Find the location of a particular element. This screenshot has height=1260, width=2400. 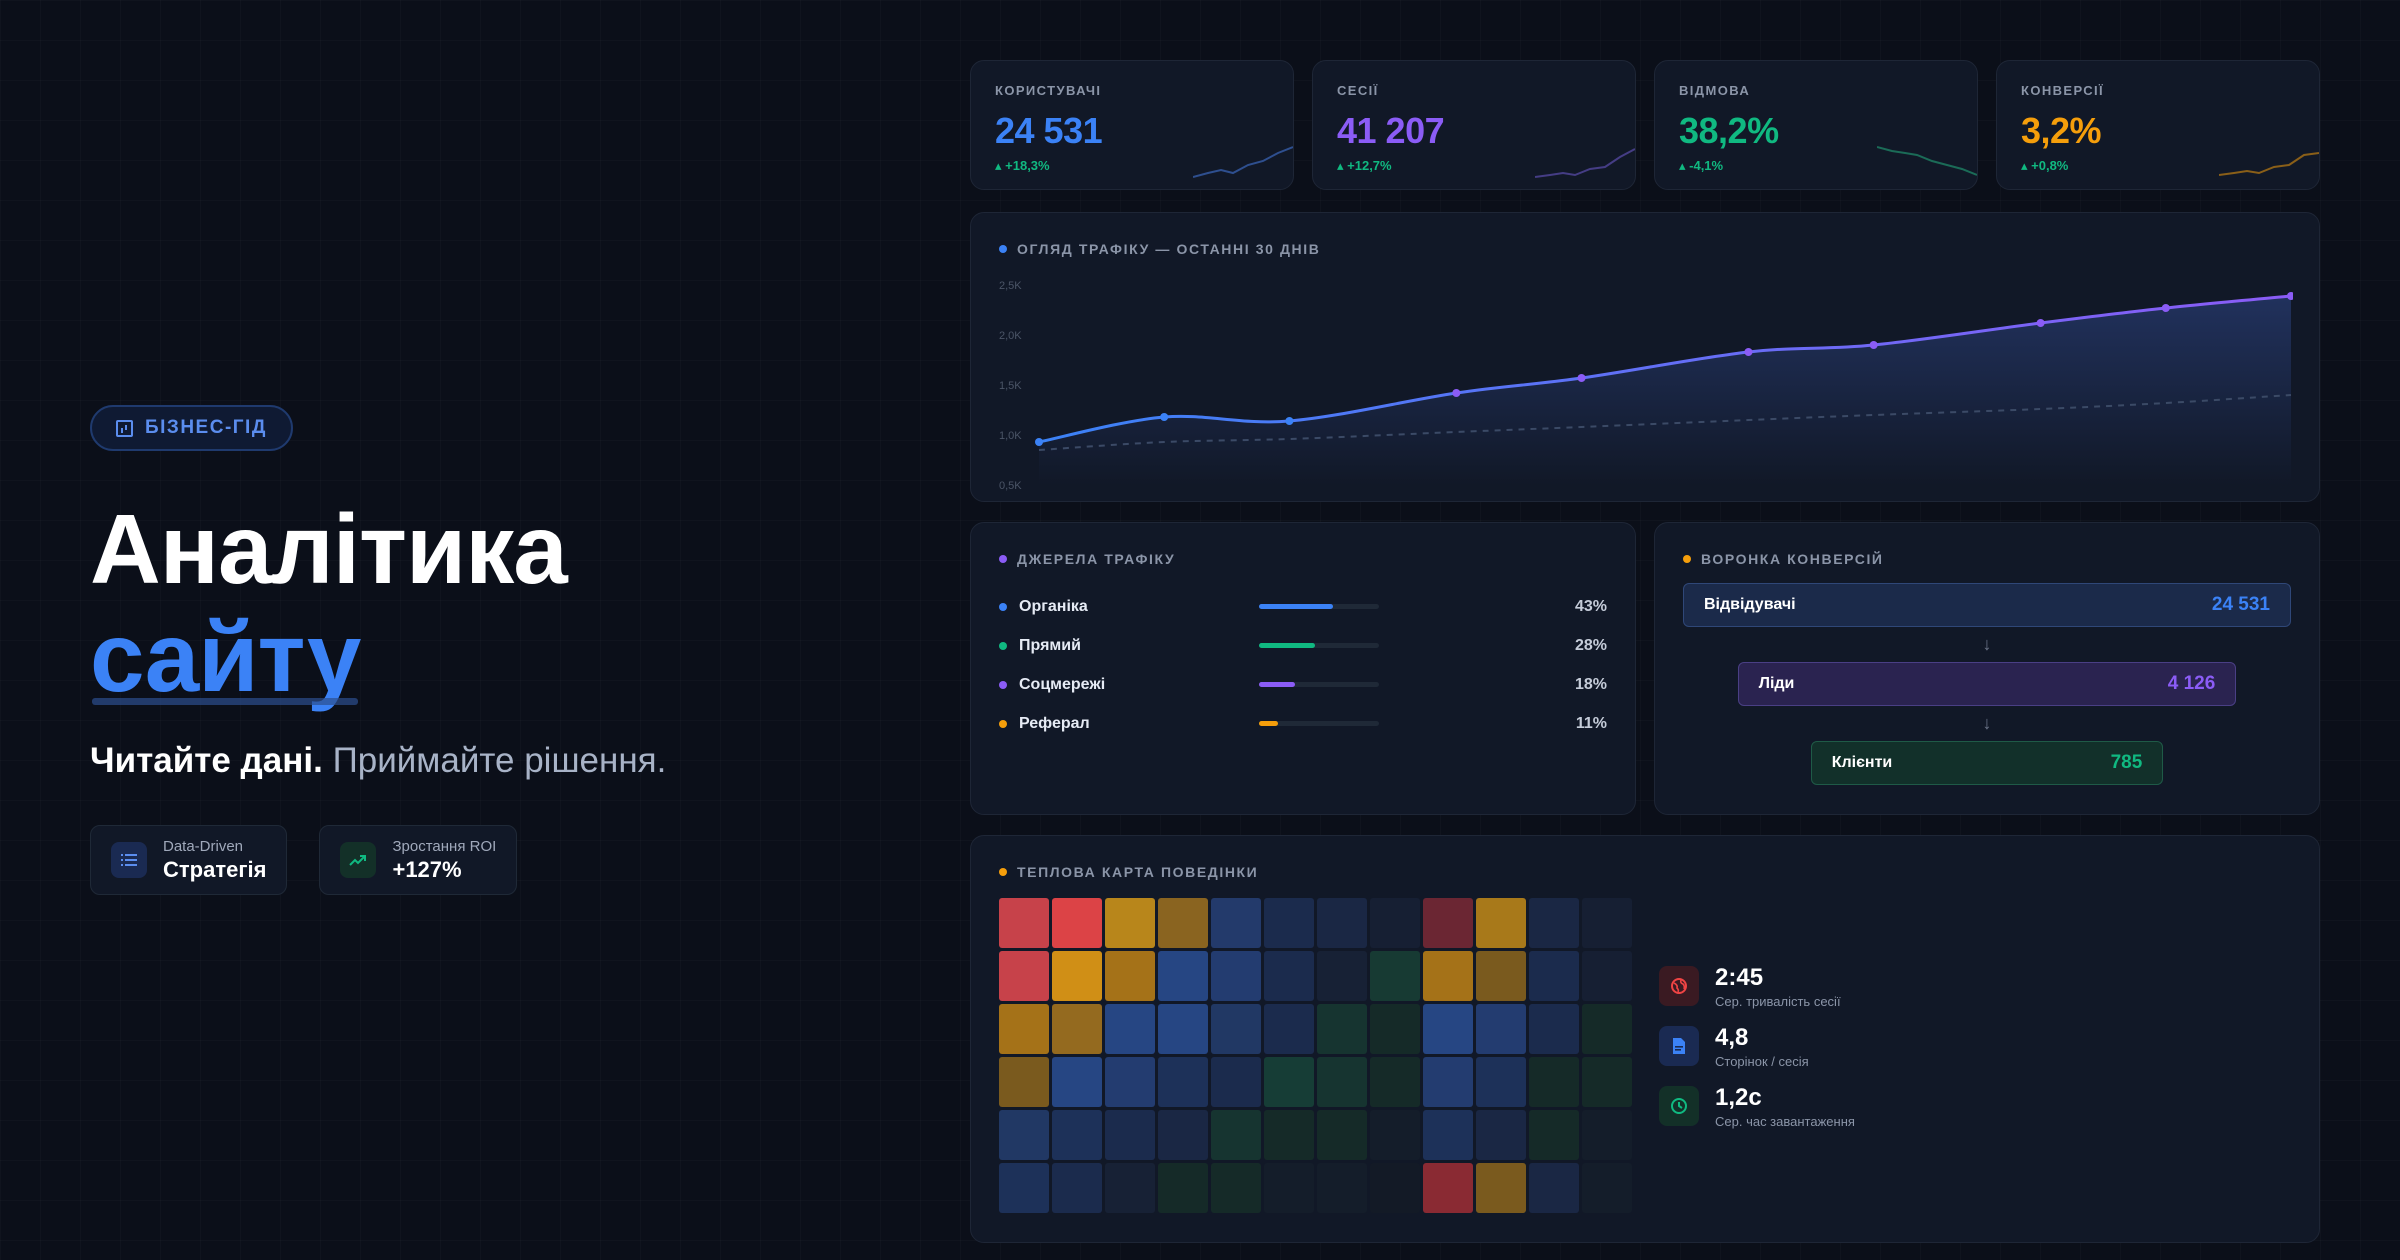

source-percent: 11% is located at coordinates (1591, 723).